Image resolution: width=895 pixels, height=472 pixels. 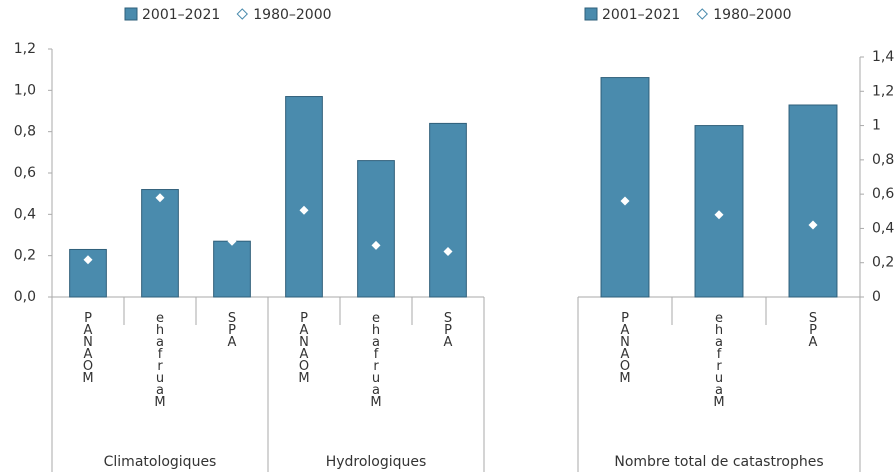 I want to click on y-tick-label: 1,4, so click(x=883, y=57).